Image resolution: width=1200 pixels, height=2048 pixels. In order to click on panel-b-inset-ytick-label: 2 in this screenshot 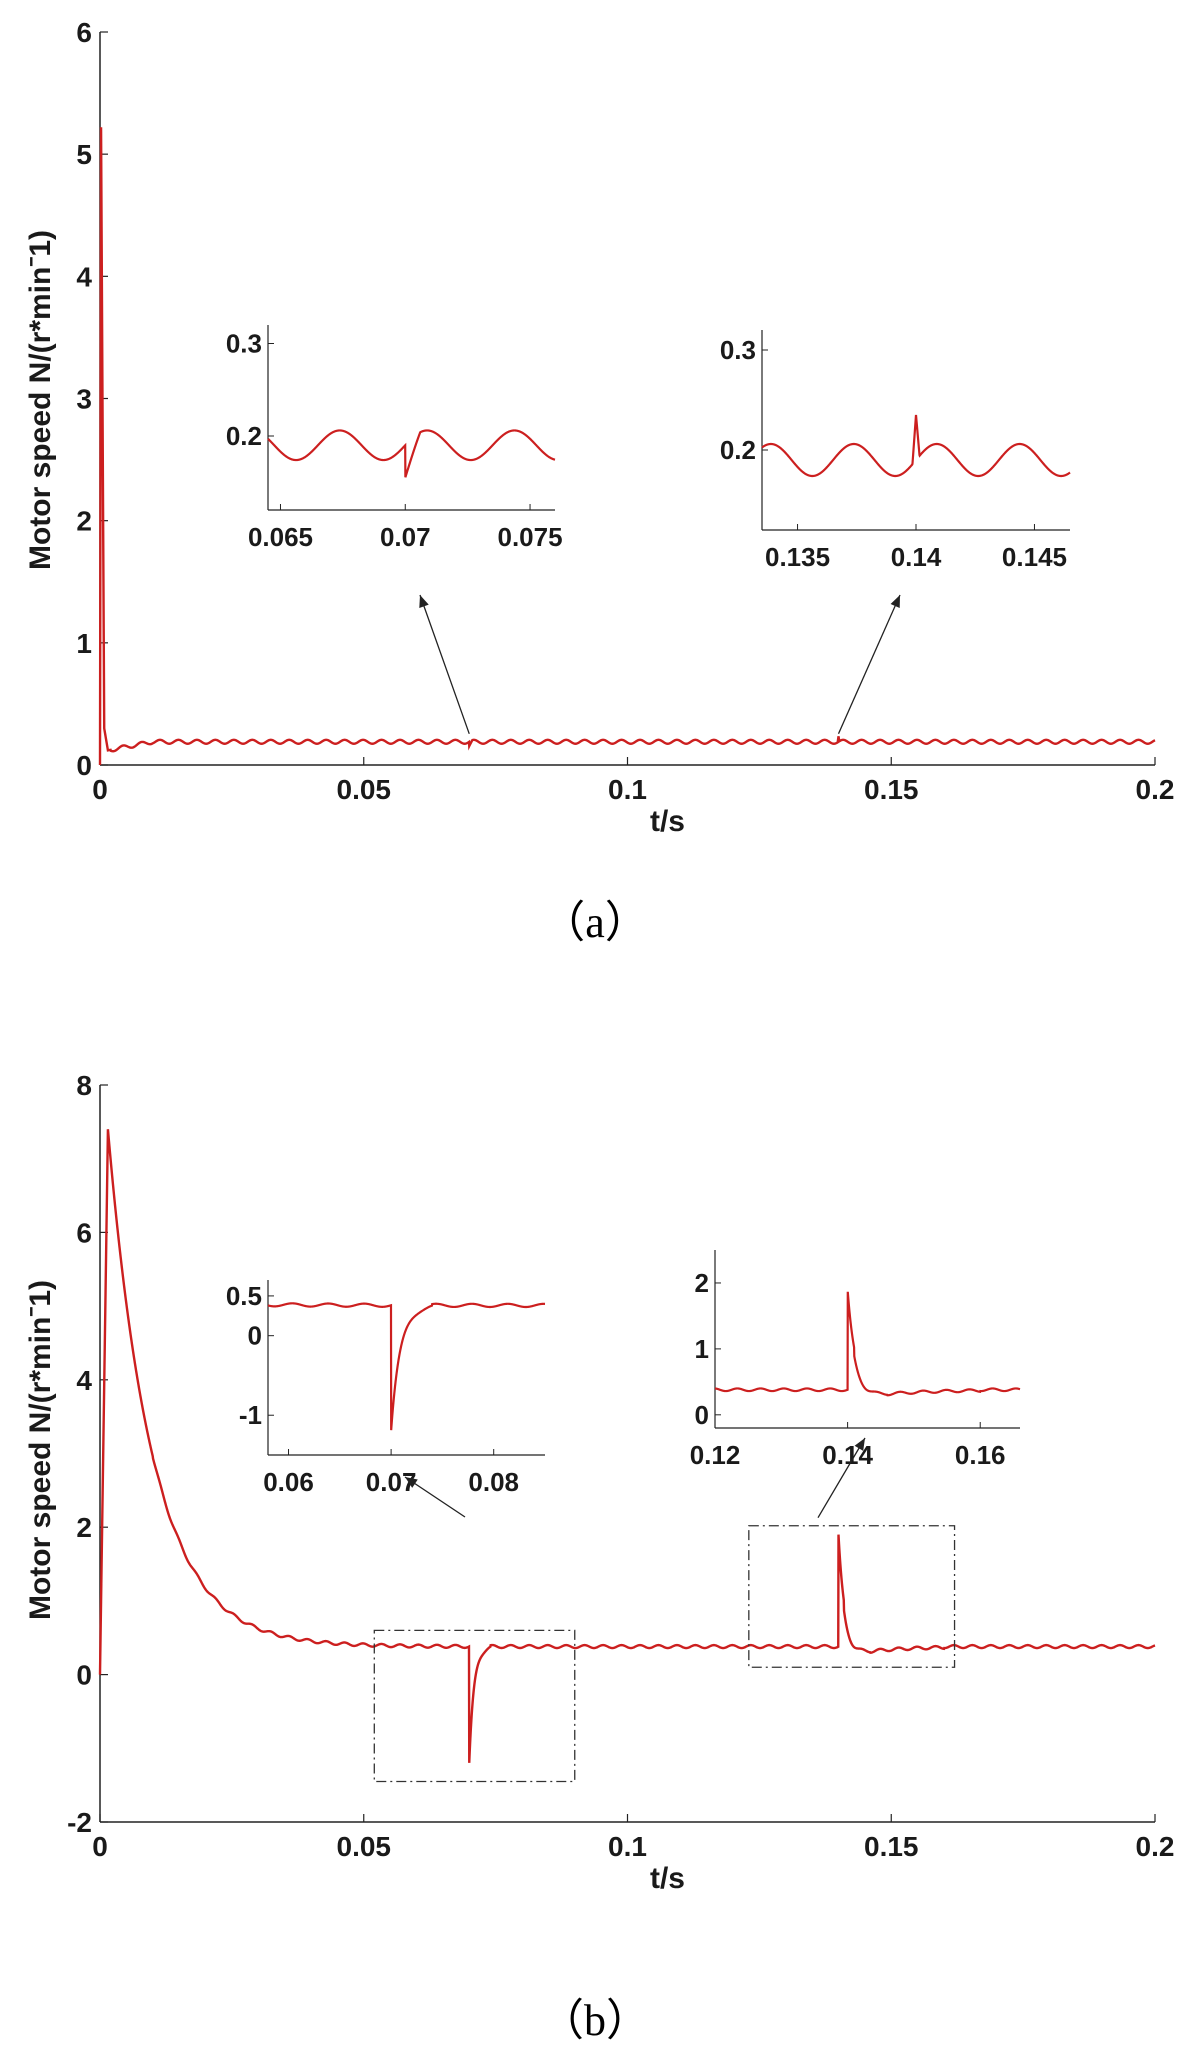, I will do `click(702, 1283)`.